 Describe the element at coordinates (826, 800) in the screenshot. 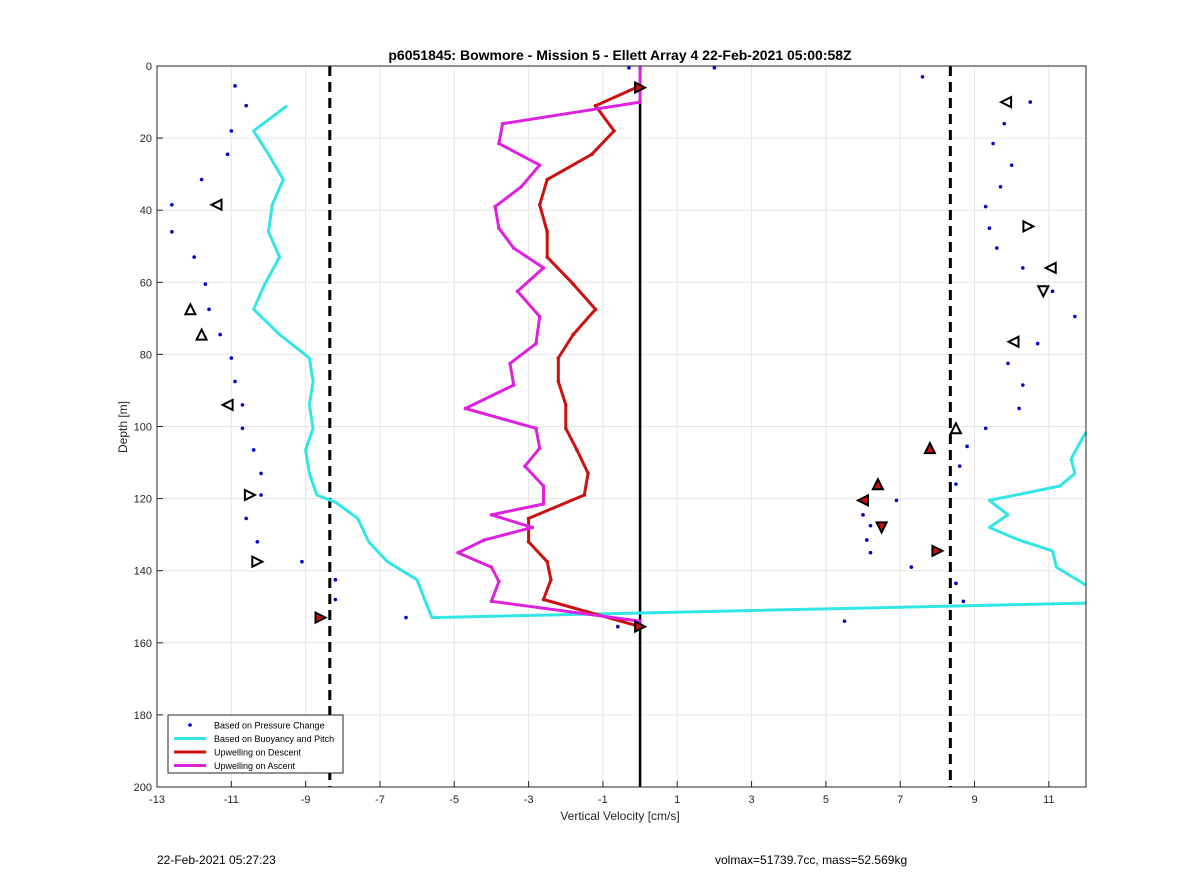

I see `x-tick-label: 5` at that location.